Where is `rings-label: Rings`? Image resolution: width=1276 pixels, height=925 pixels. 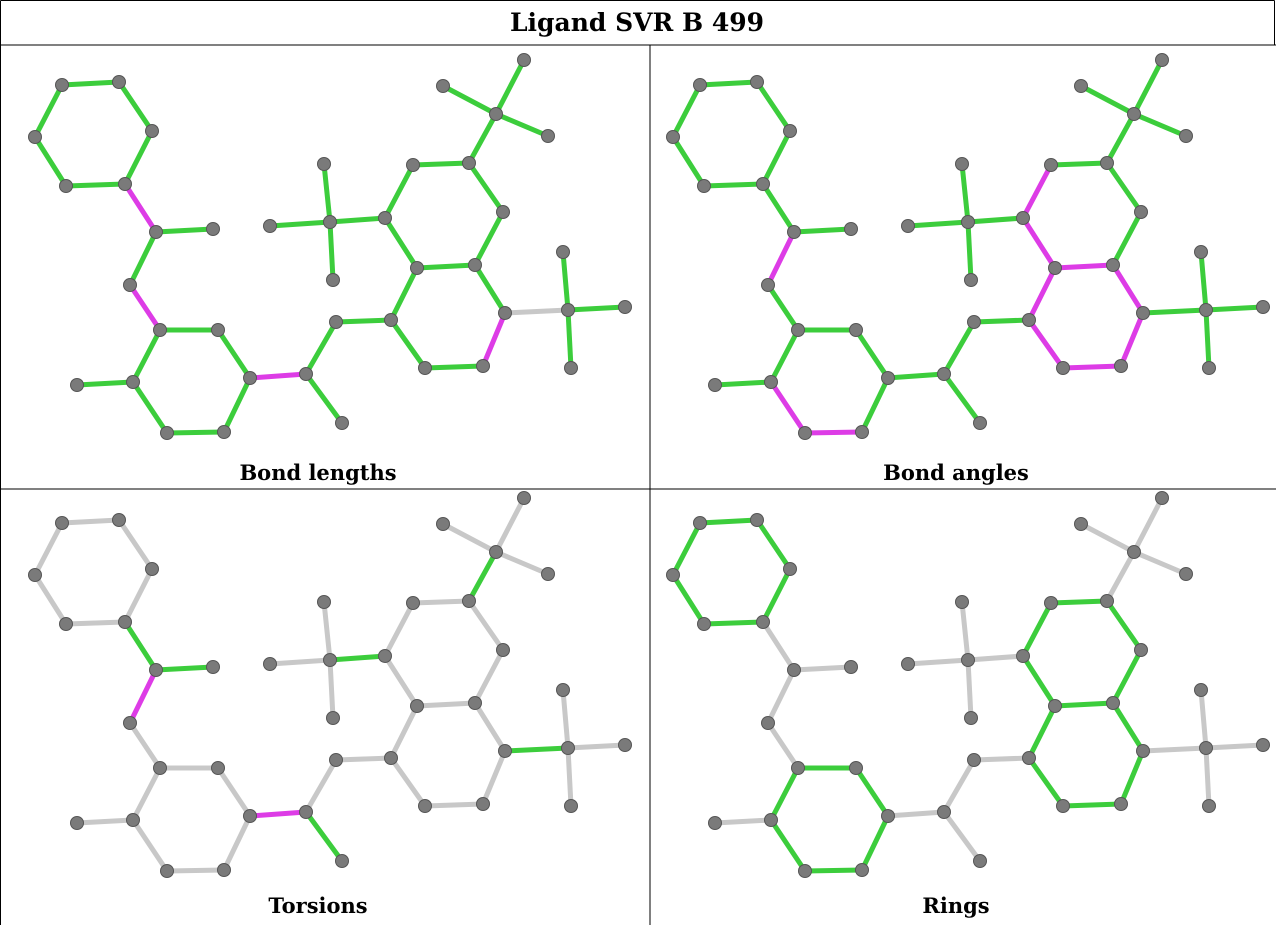 rings-label: Rings is located at coordinates (956, 905).